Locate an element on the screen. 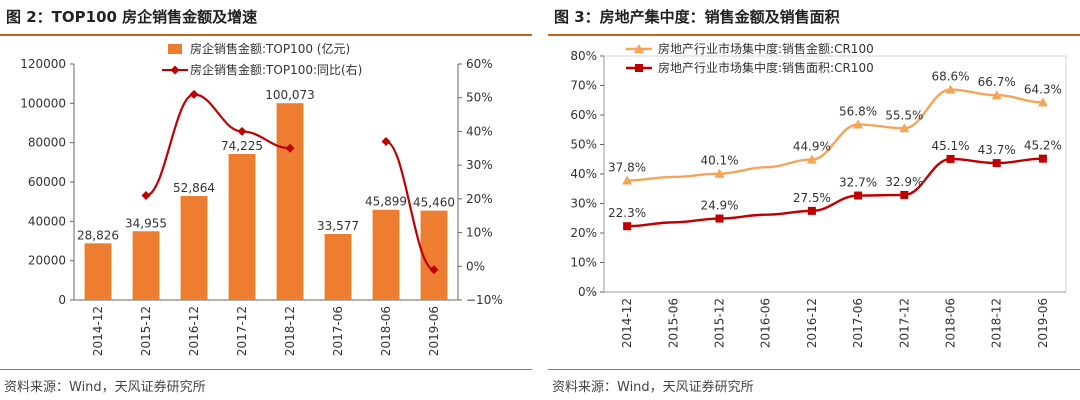 Image resolution: width=1080 pixels, height=400 pixels. x-tick-label: 2016-12 is located at coordinates (812, 323).